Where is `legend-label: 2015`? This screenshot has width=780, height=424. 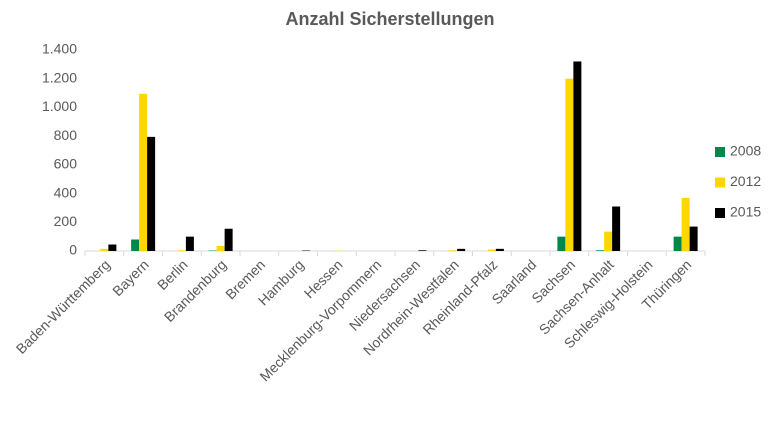 legend-label: 2015 is located at coordinates (745, 212).